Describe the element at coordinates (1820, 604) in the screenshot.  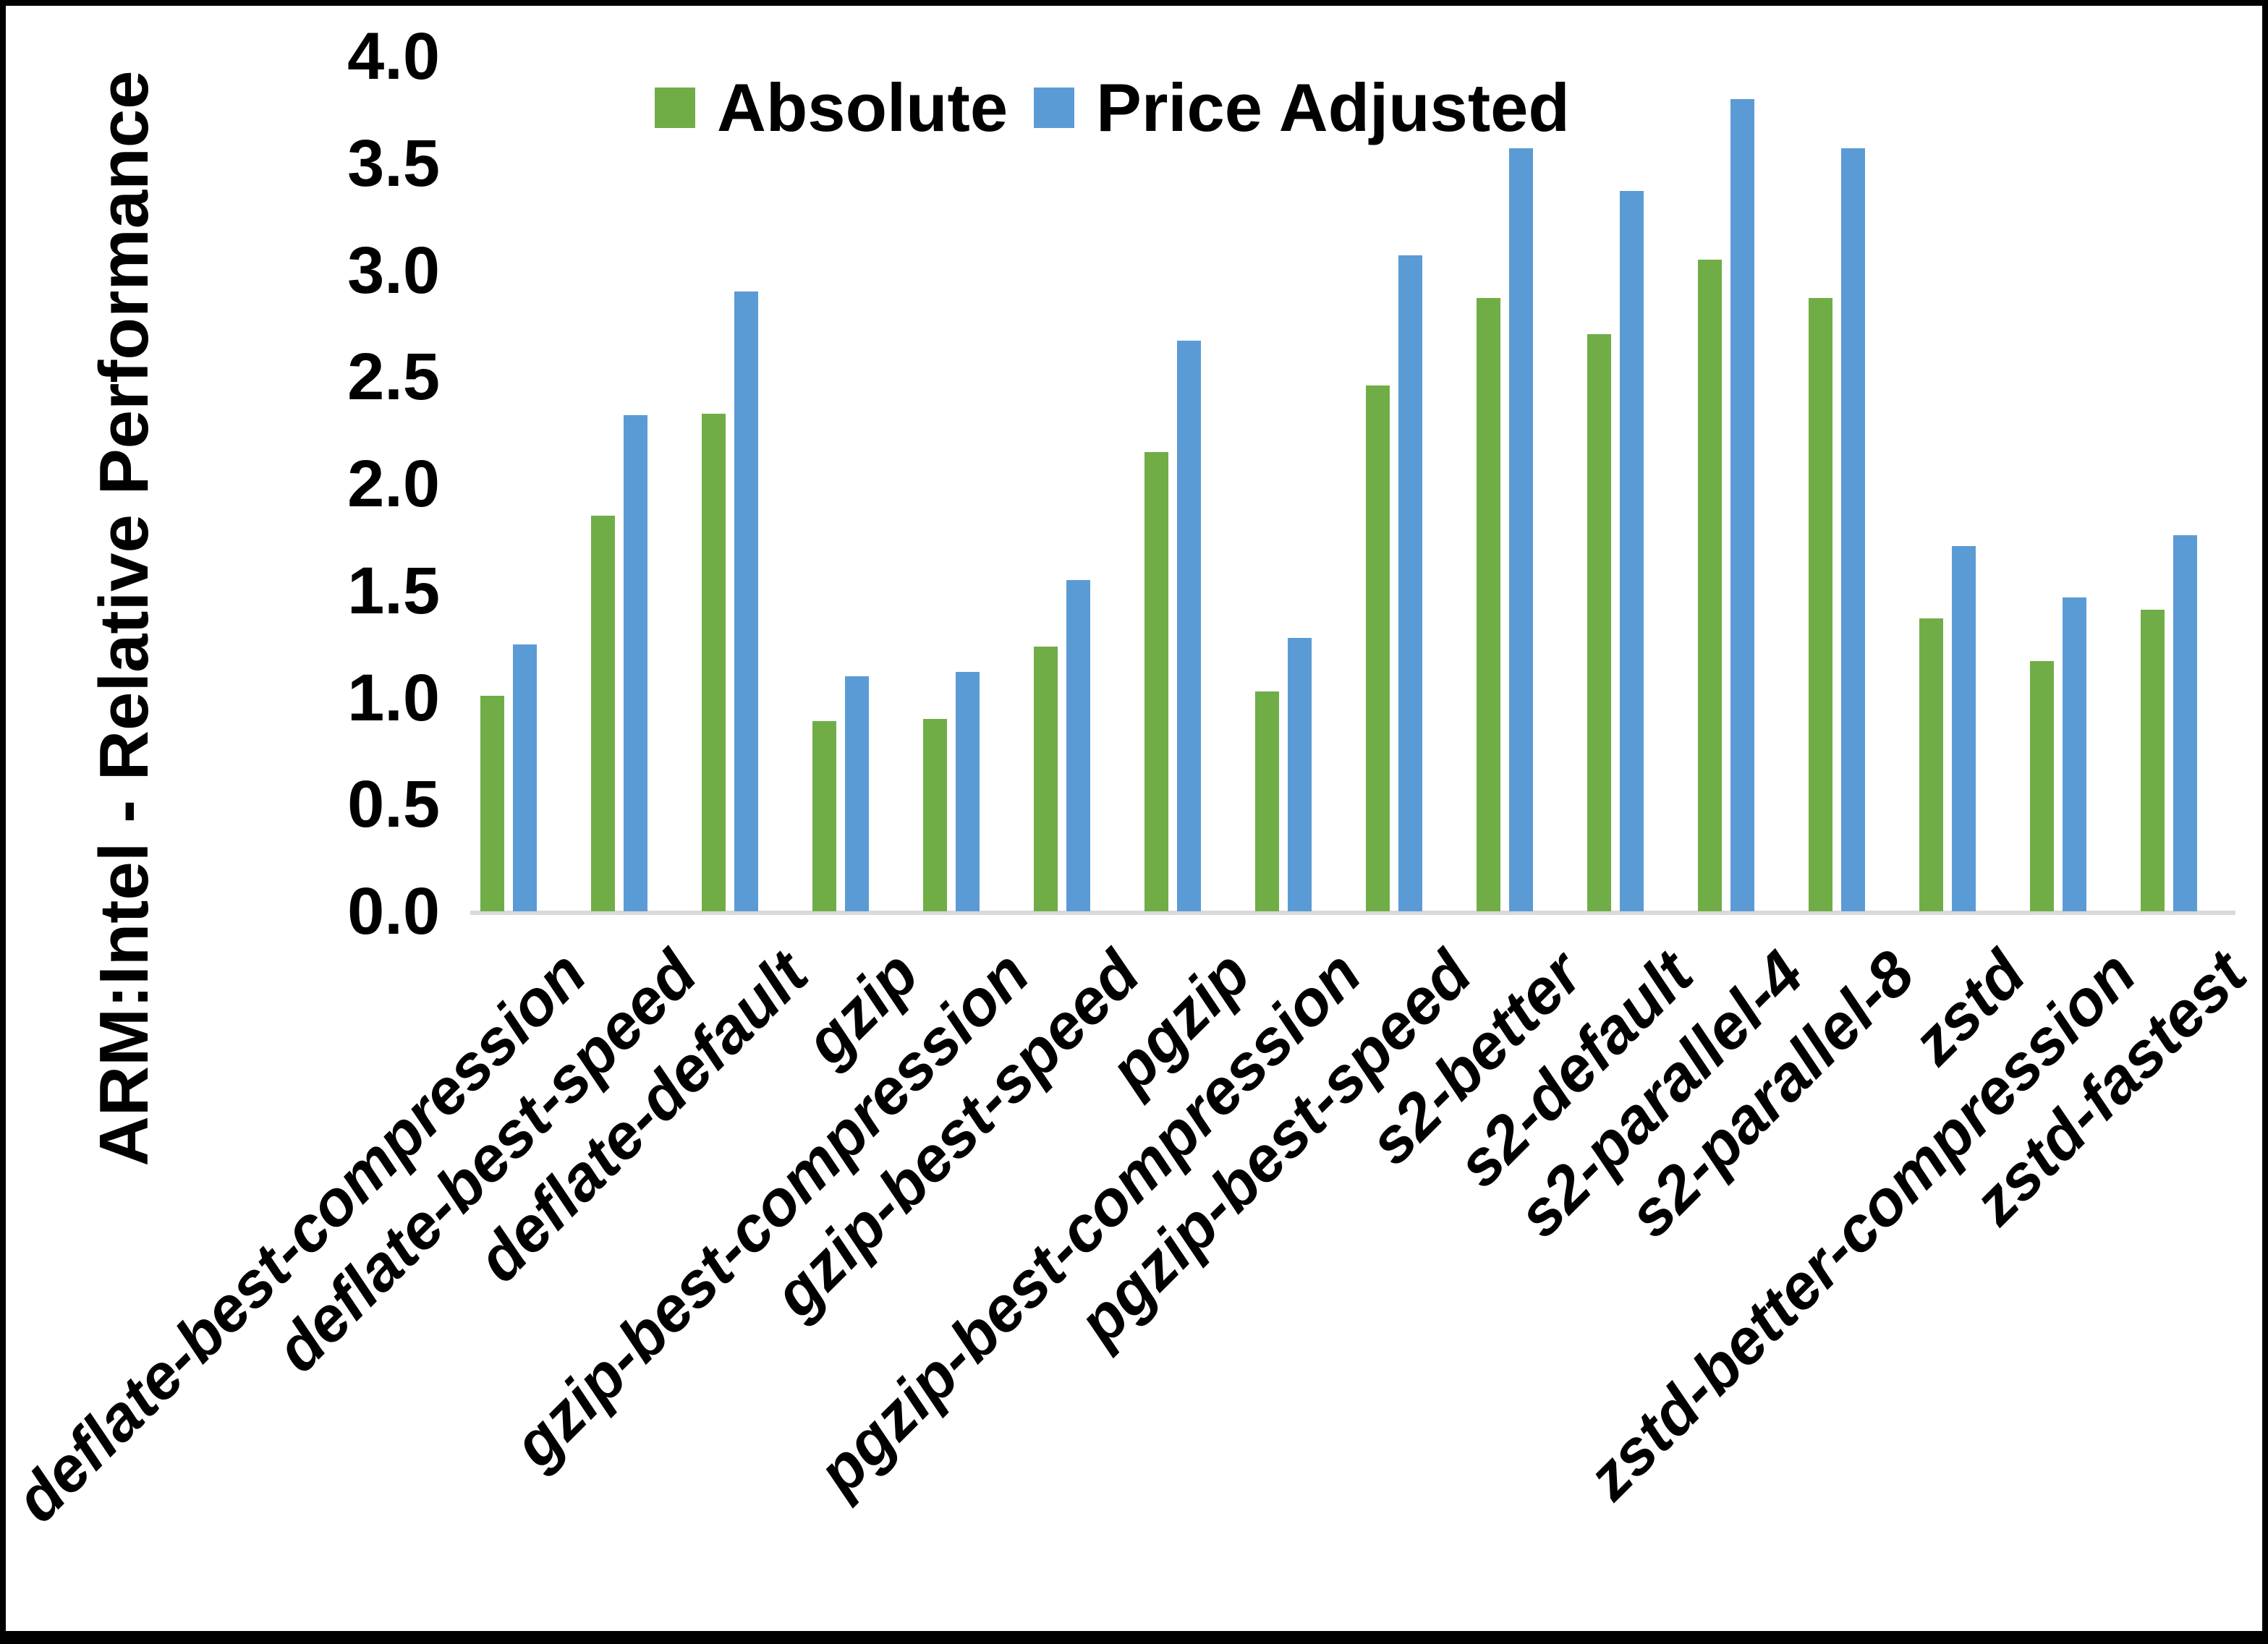
I see `bar-s2-parallel-8-absolute` at that location.